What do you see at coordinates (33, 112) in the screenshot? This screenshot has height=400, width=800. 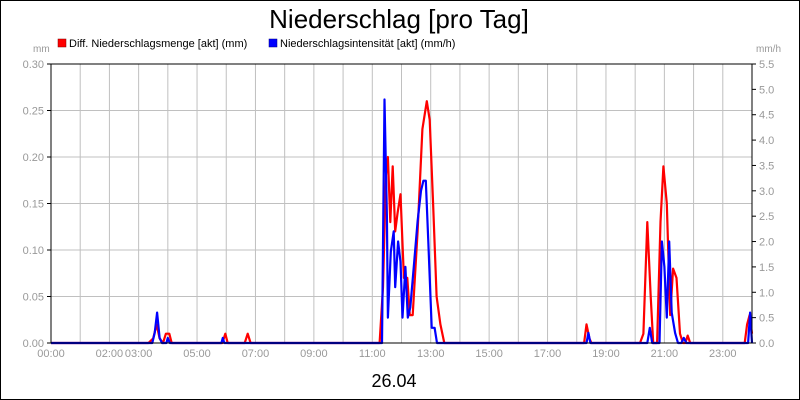 I see `y-left-tick-label: 0.25` at bounding box center [33, 112].